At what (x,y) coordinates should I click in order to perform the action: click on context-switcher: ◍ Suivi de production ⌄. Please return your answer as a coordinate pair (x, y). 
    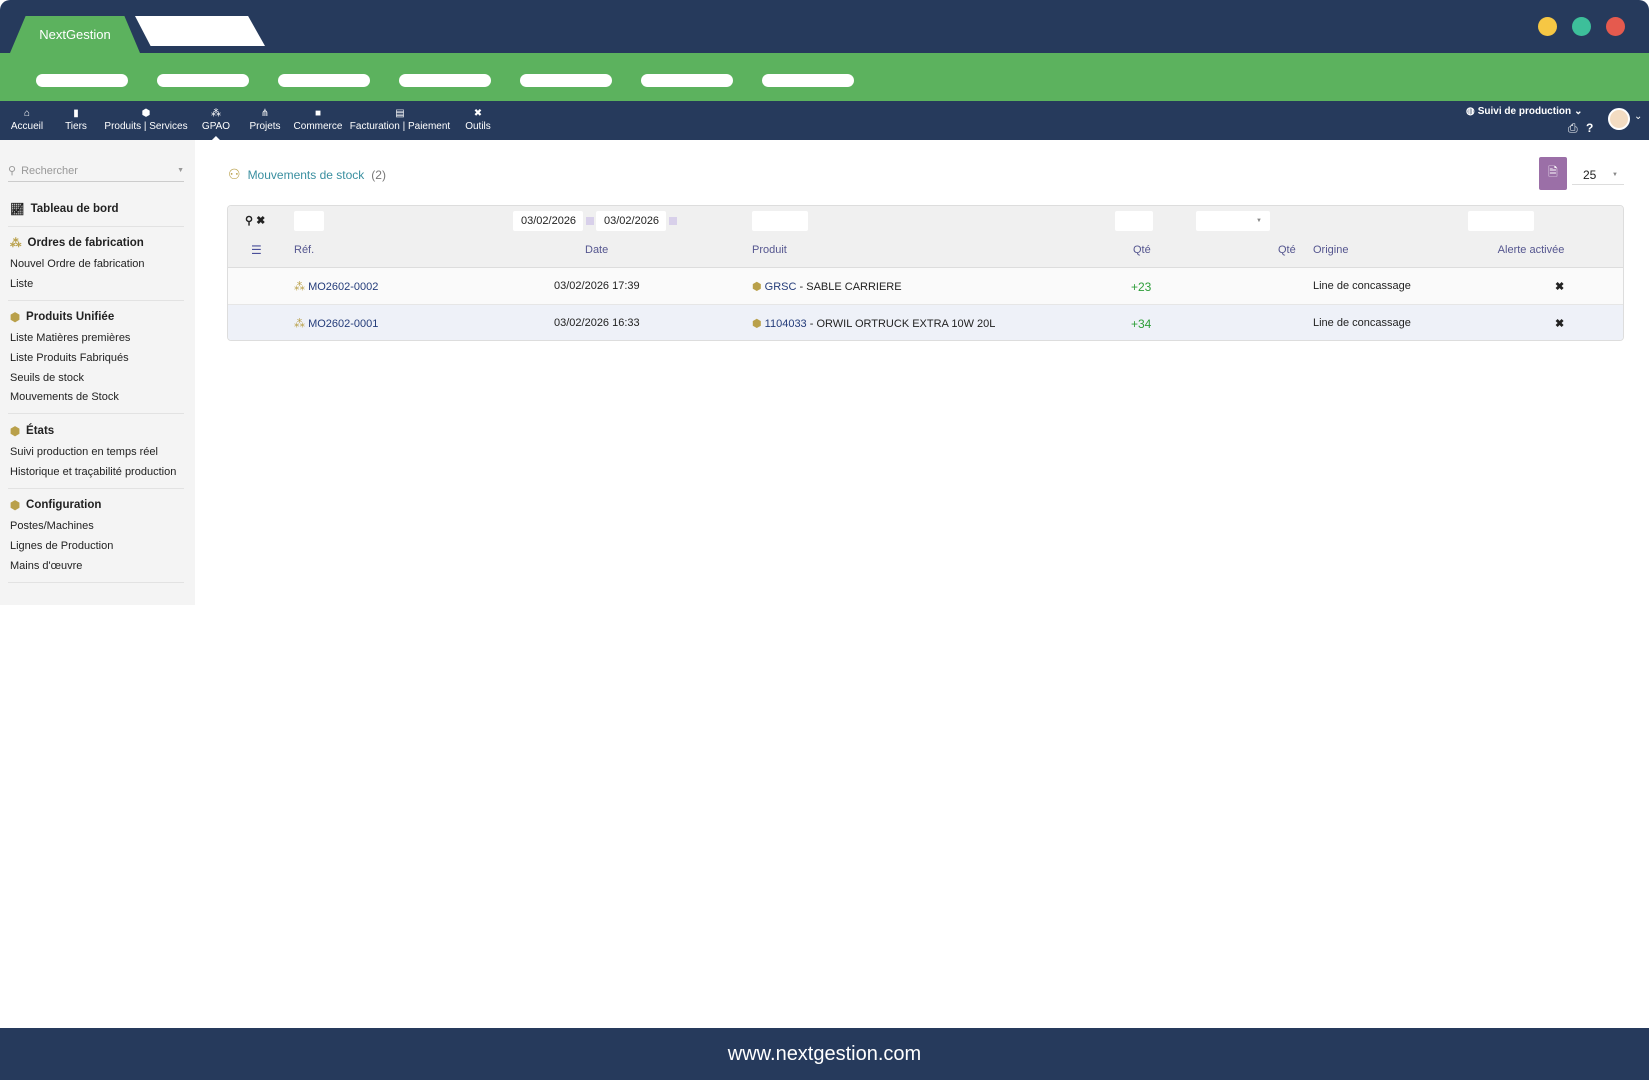
    Looking at the image, I should click on (1524, 111).